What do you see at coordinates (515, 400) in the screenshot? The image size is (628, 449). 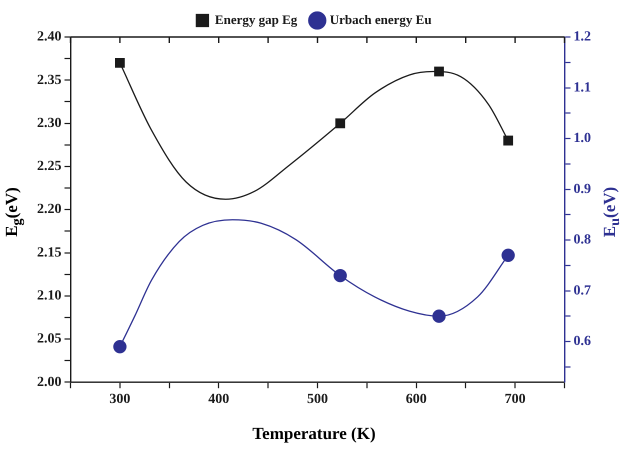 I see `x-tick-label: 700` at bounding box center [515, 400].